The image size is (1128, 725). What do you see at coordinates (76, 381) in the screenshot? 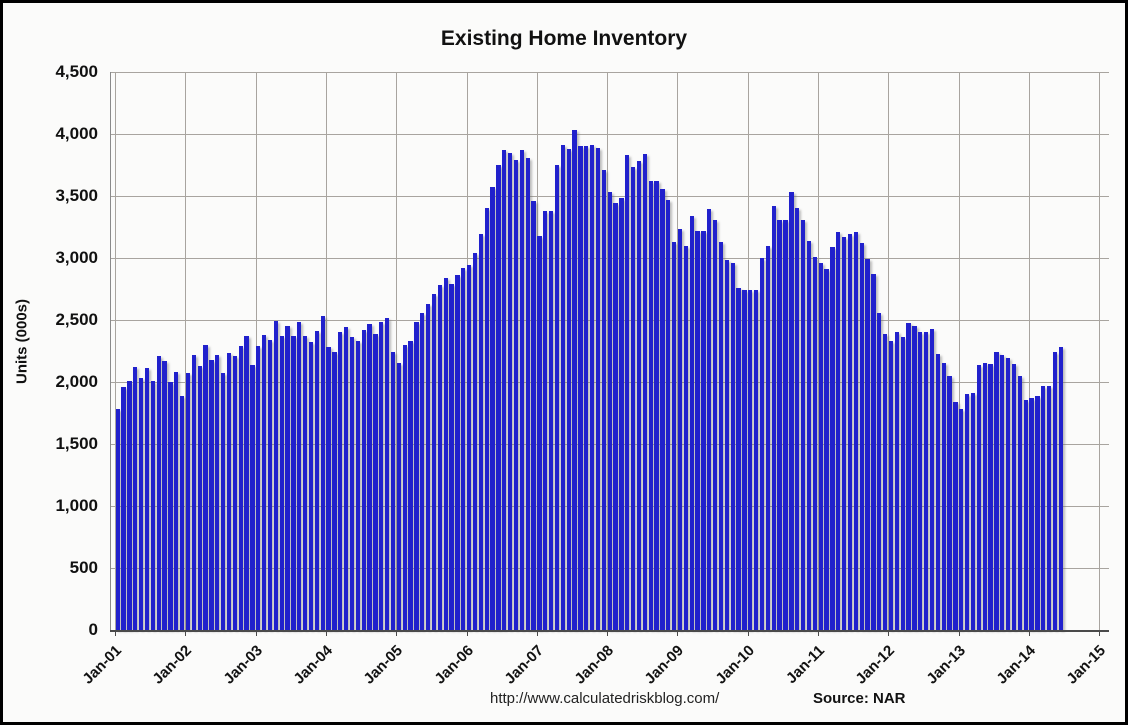
I see `y-tick-label: 2,000` at bounding box center [76, 381].